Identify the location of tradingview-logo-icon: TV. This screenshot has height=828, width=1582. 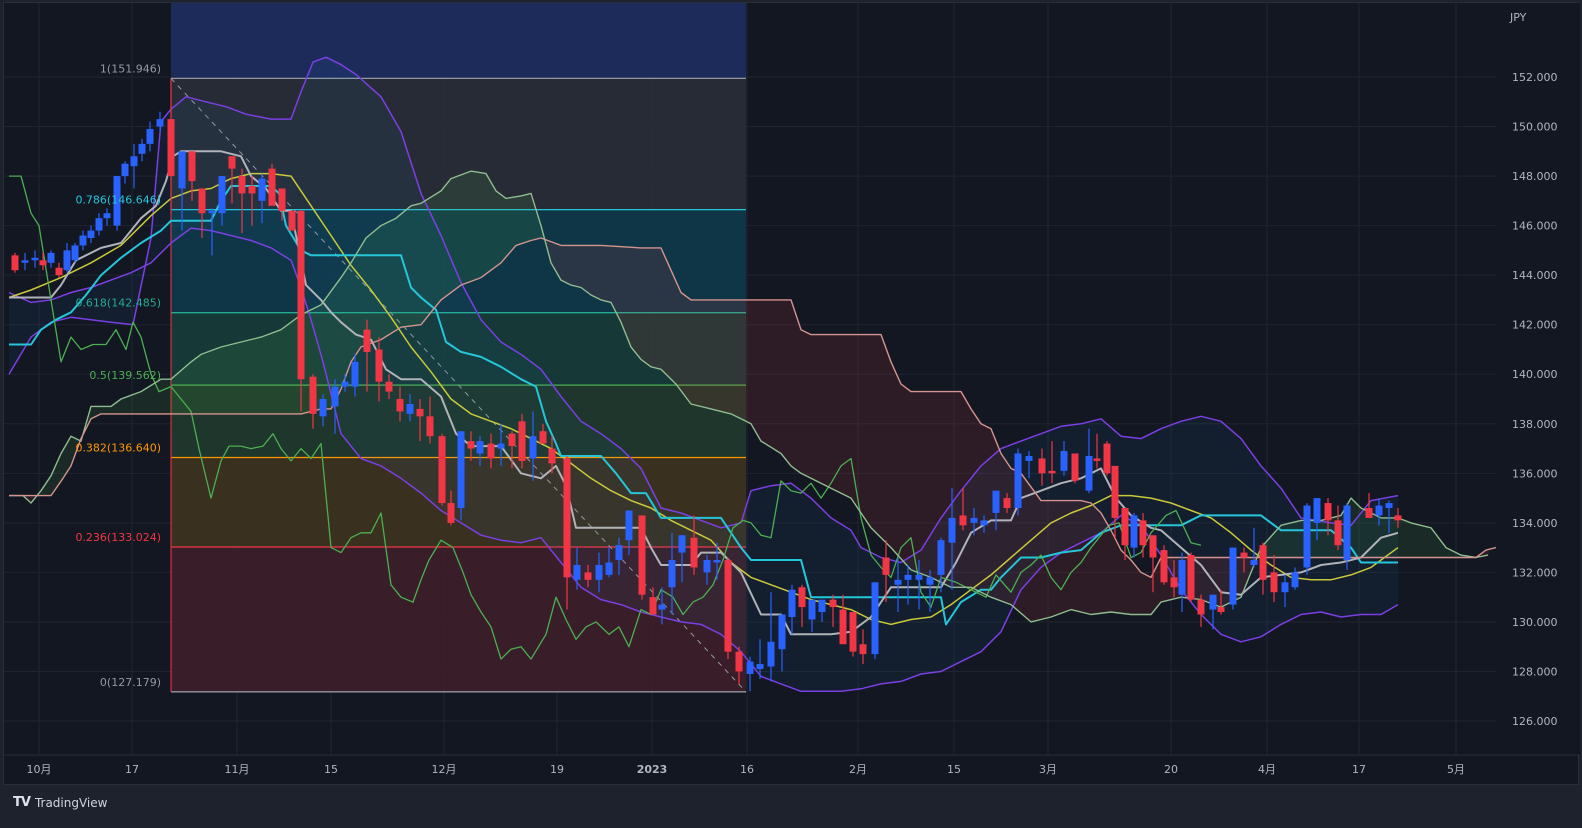
(22, 802).